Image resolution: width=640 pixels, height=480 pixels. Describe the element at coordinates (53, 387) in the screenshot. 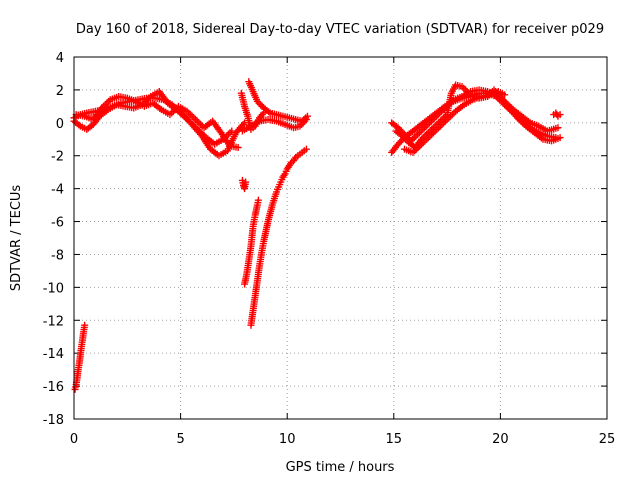

I see `y-tick-label: -16` at that location.